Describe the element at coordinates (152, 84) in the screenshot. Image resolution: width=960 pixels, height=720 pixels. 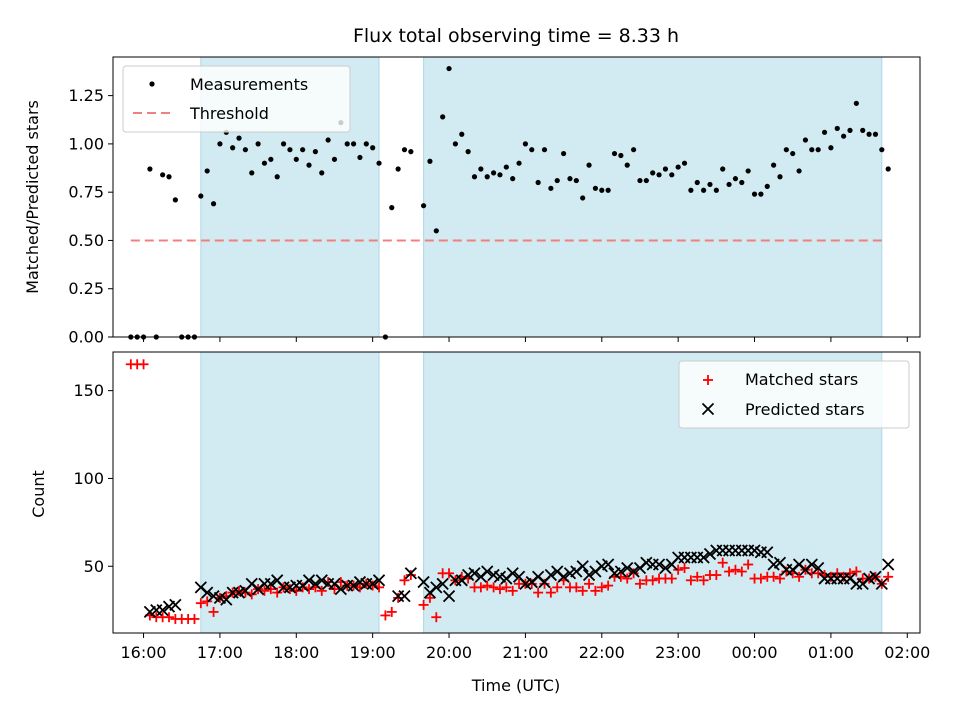
I see `legend-measurements-marker` at that location.